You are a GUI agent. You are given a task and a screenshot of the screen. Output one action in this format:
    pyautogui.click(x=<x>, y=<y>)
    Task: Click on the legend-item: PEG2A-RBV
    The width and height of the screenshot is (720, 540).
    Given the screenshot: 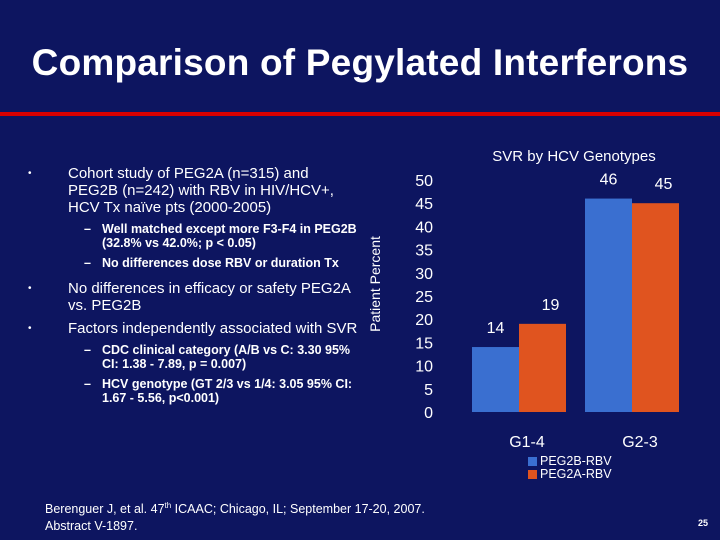 What is the action you would take?
    pyautogui.click(x=570, y=474)
    